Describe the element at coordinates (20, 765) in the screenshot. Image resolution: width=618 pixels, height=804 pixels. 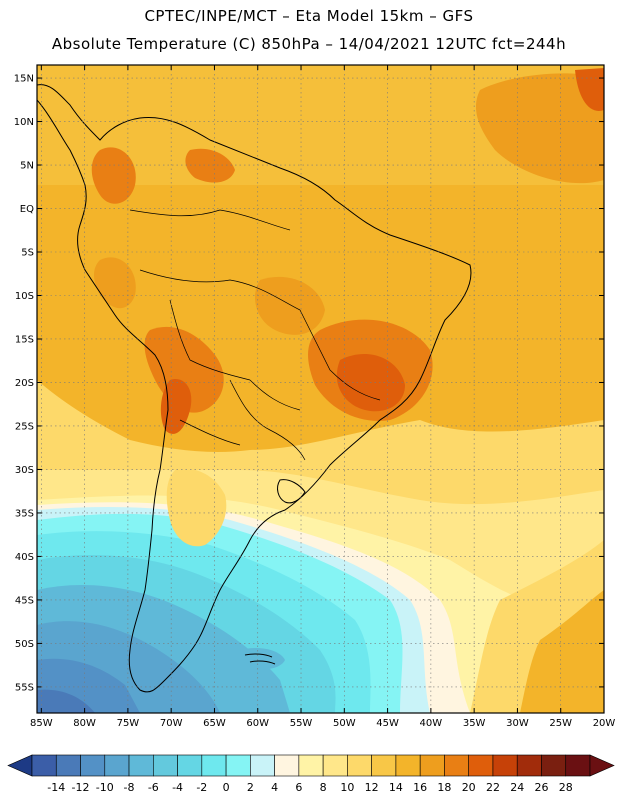
I see `colorbar-arrow-left` at that location.